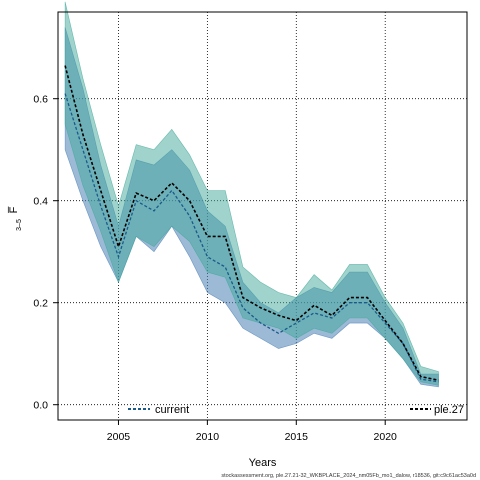 The width and height of the screenshot is (480, 480). Describe the element at coordinates (40, 406) in the screenshot. I see `y-tick-label-0: 0.0` at that location.